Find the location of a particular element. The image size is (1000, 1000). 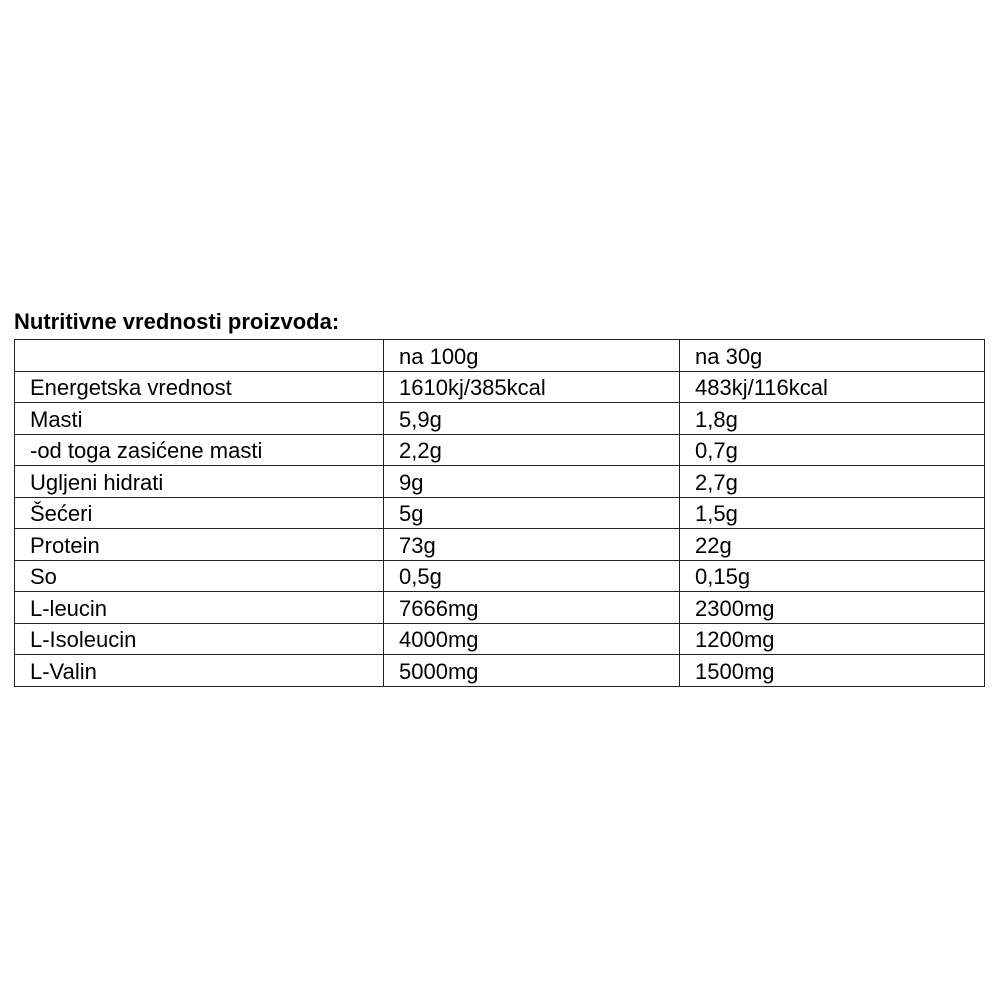

table-row: Protein 73g 22g is located at coordinates (499, 544).